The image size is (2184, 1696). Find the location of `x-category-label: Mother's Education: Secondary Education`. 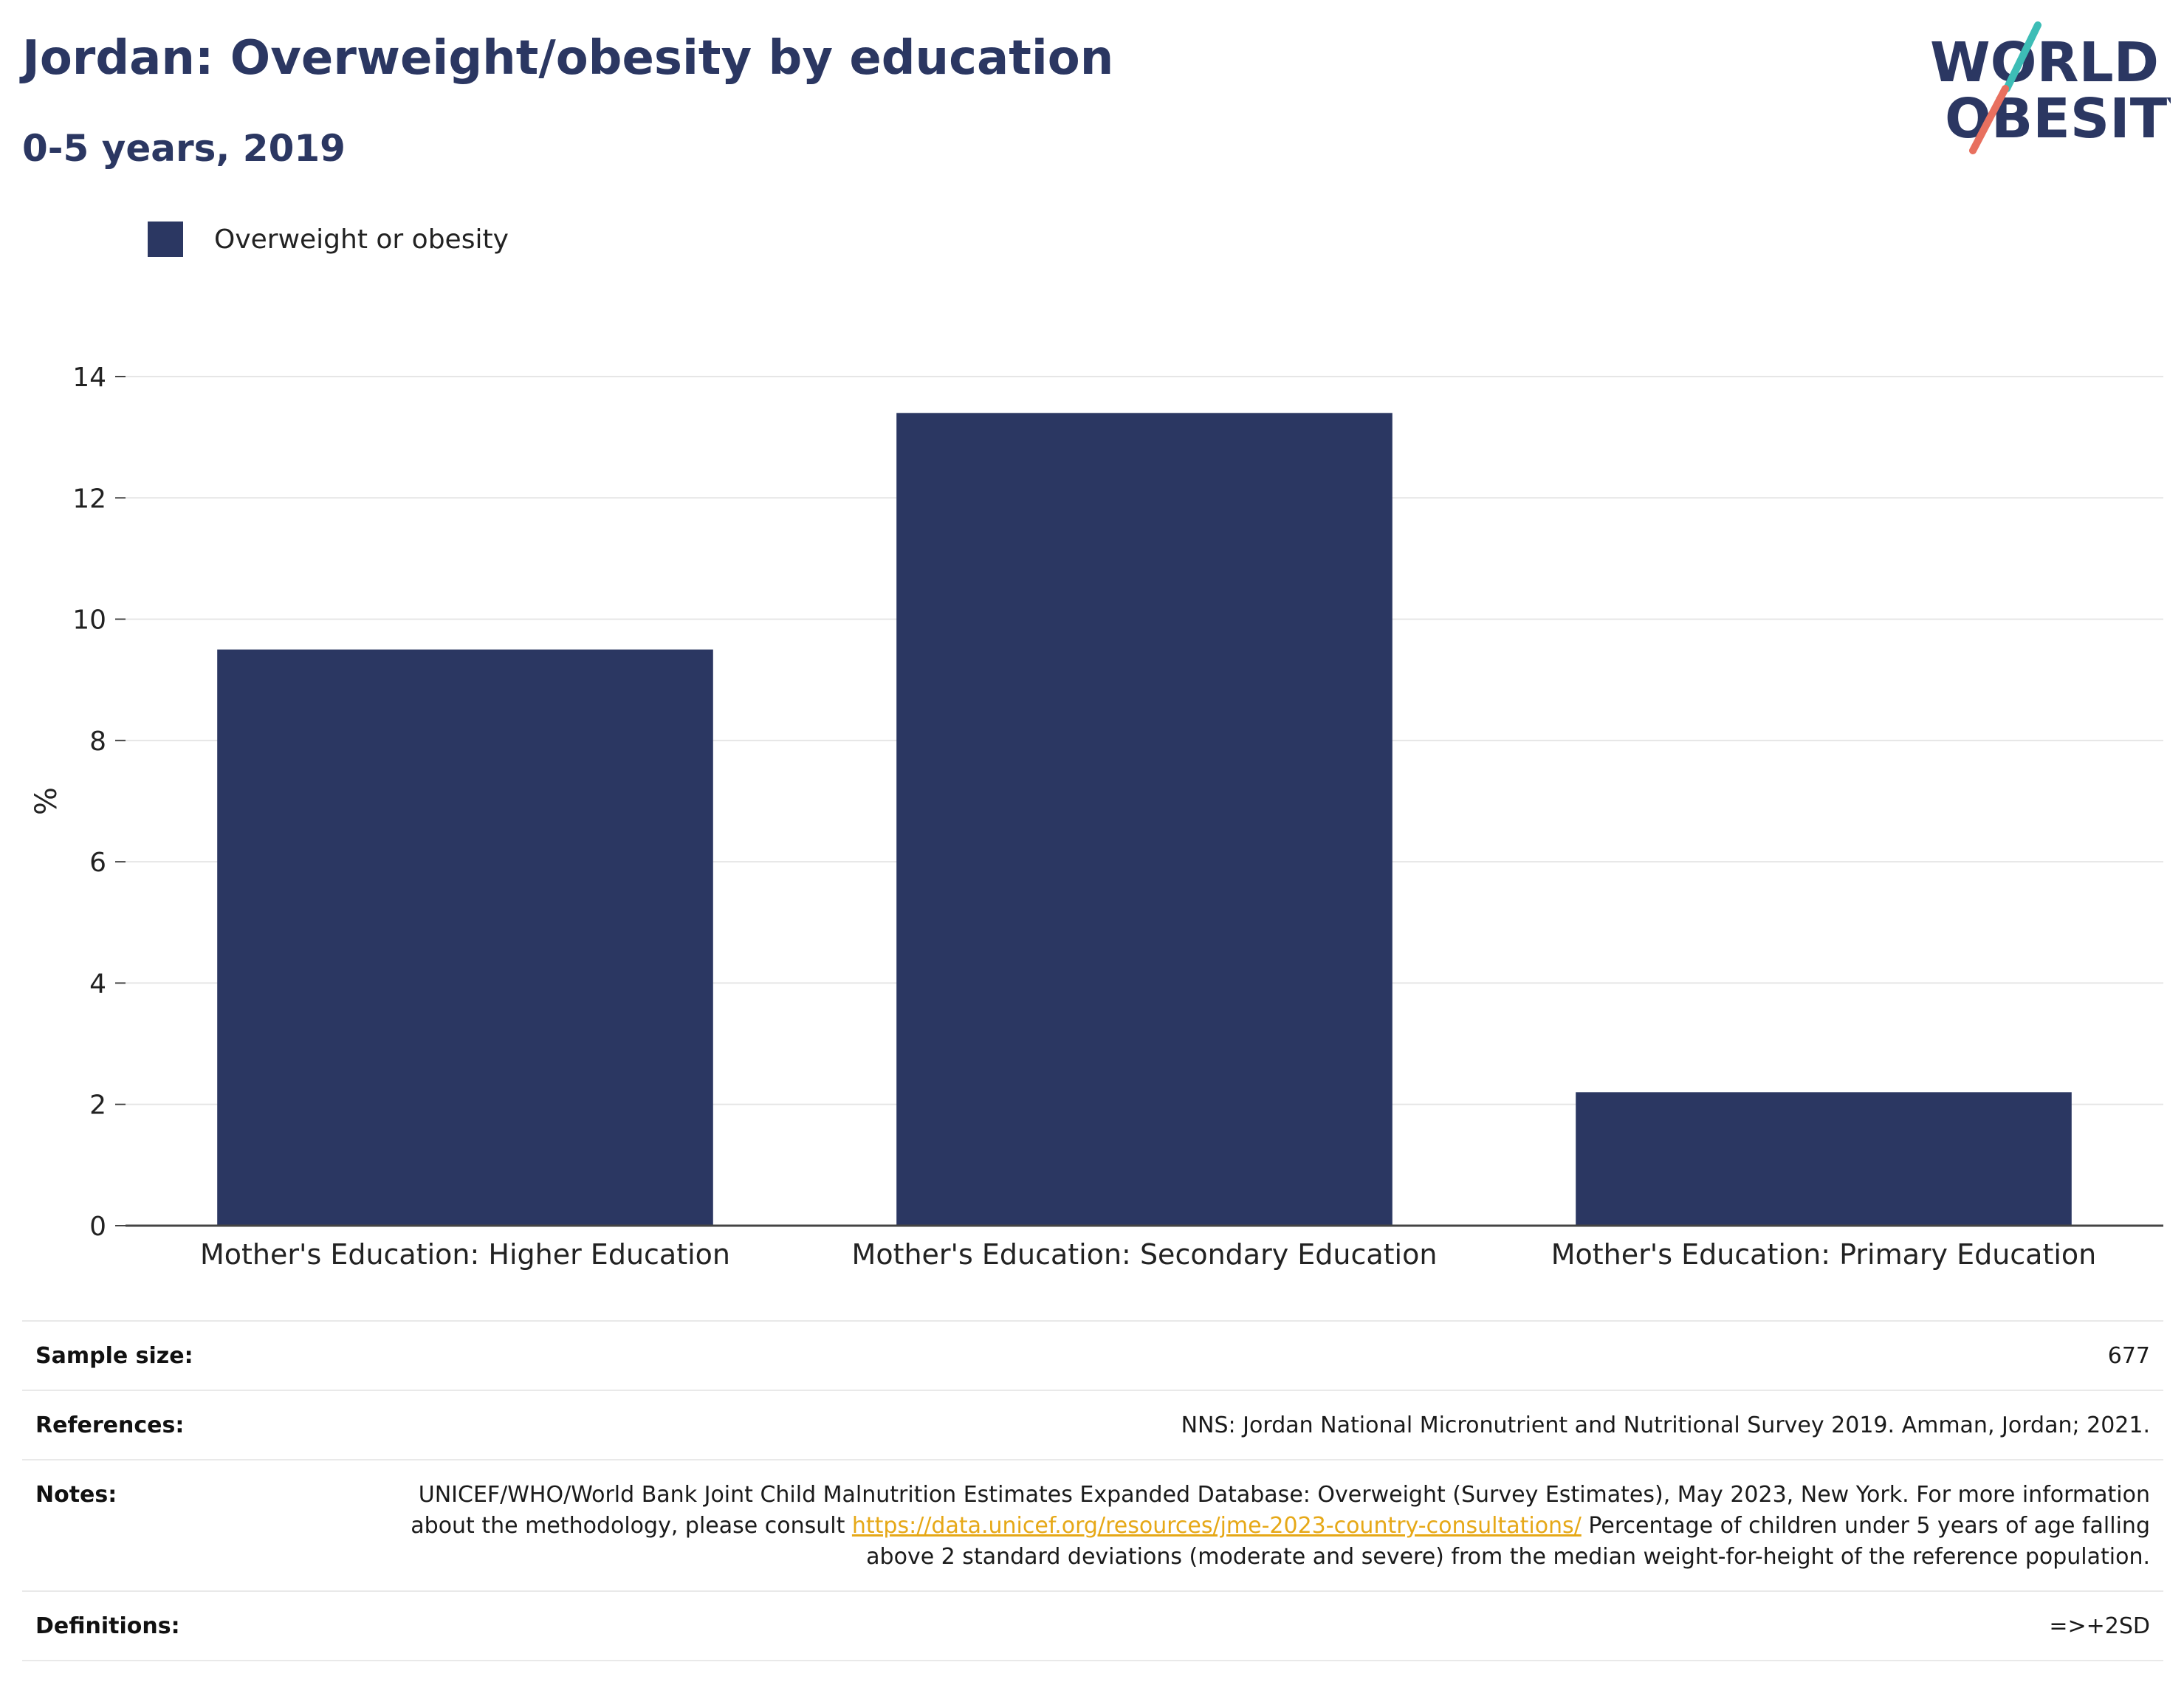

x-category-label: Mother's Education: Secondary Education is located at coordinates (1145, 1254).